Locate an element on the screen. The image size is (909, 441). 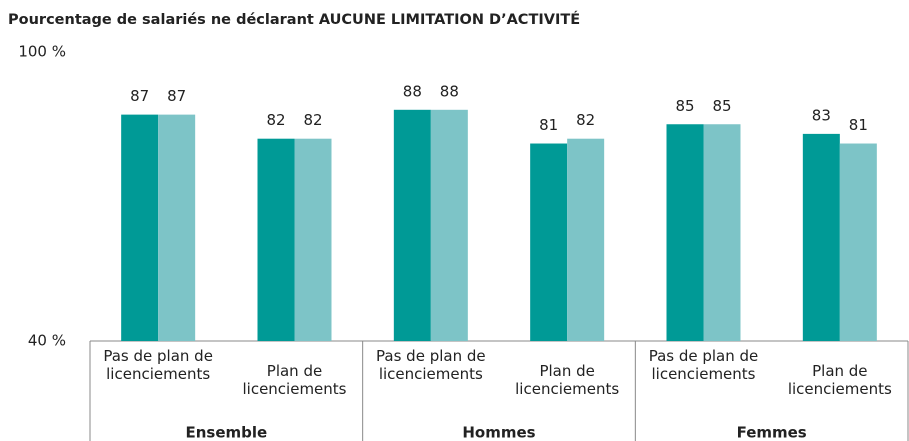
y-tick-label: 100 % is located at coordinates (42, 52).